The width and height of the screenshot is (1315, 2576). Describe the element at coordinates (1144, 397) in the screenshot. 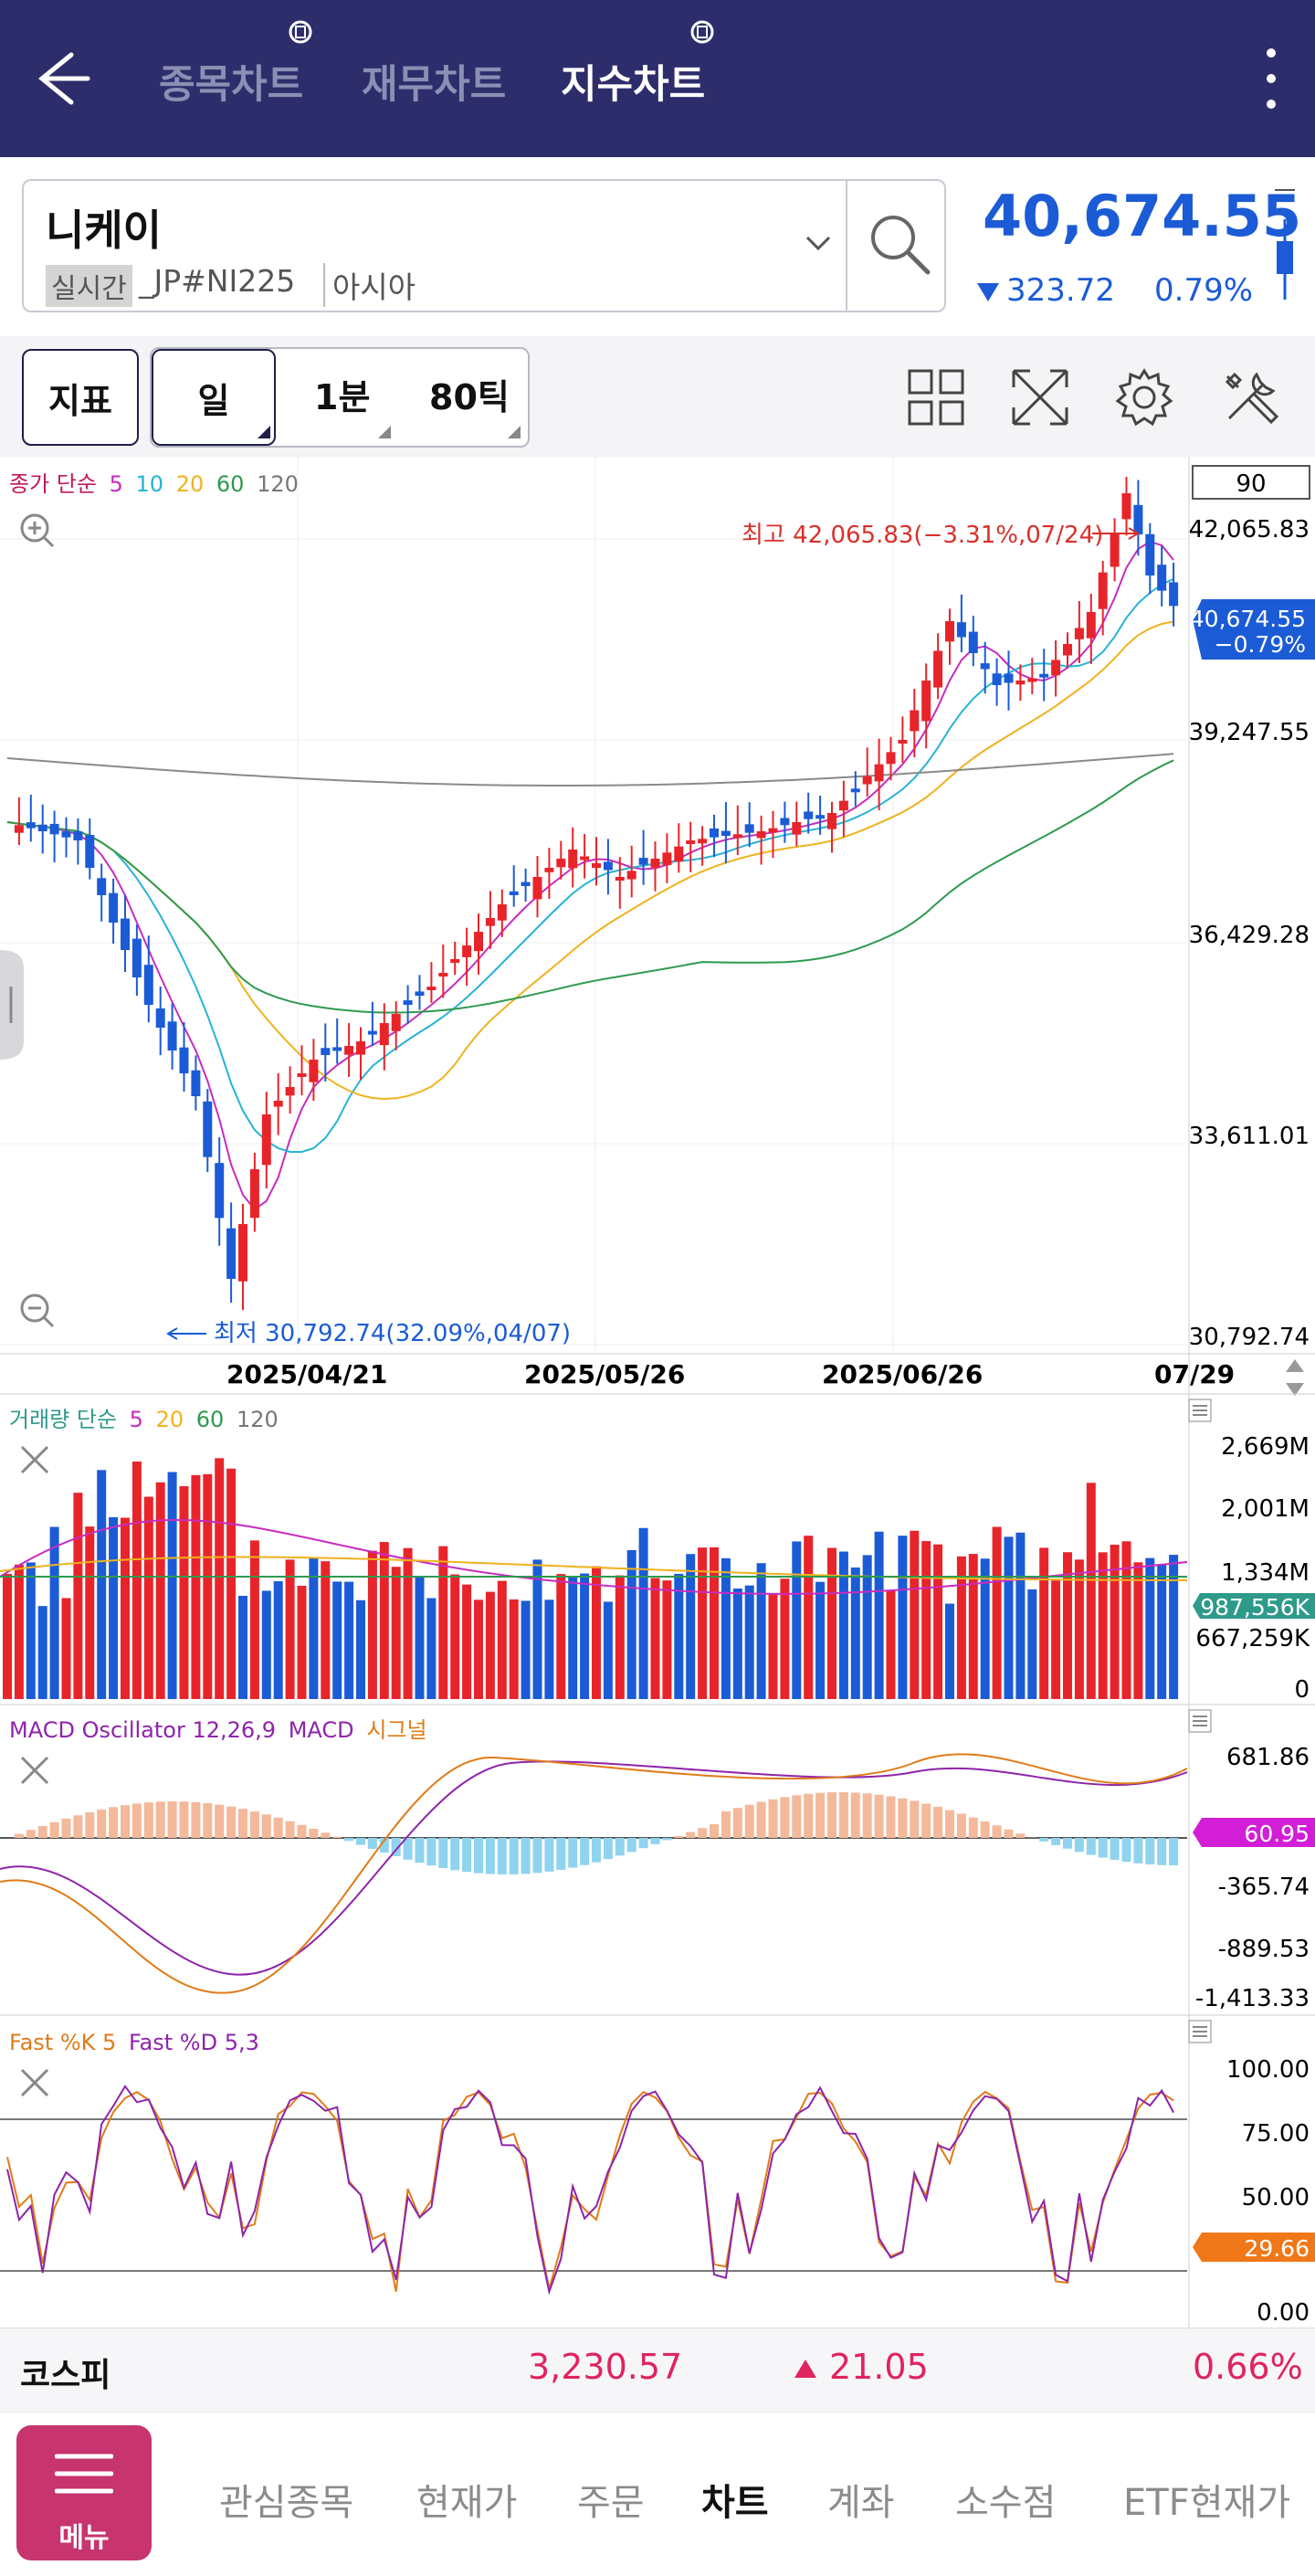

I see `settings-gear-icon` at that location.